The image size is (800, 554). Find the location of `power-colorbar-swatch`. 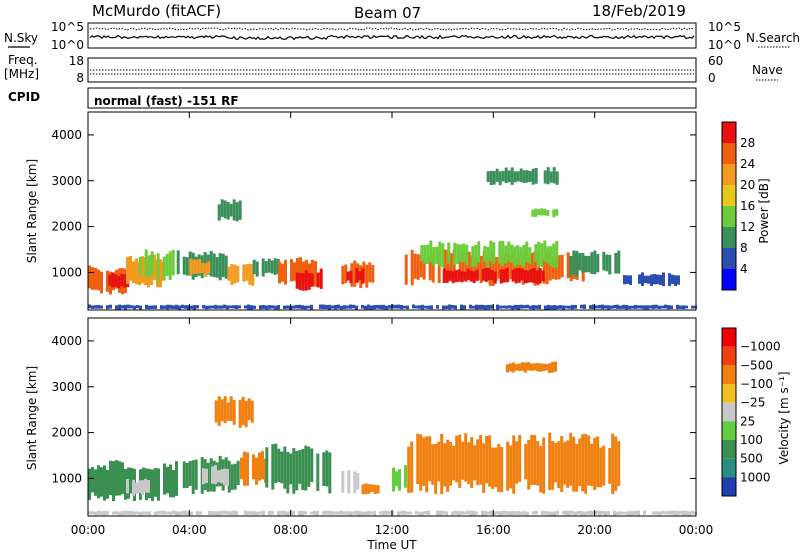

power-colorbar-swatch is located at coordinates (729, 279).